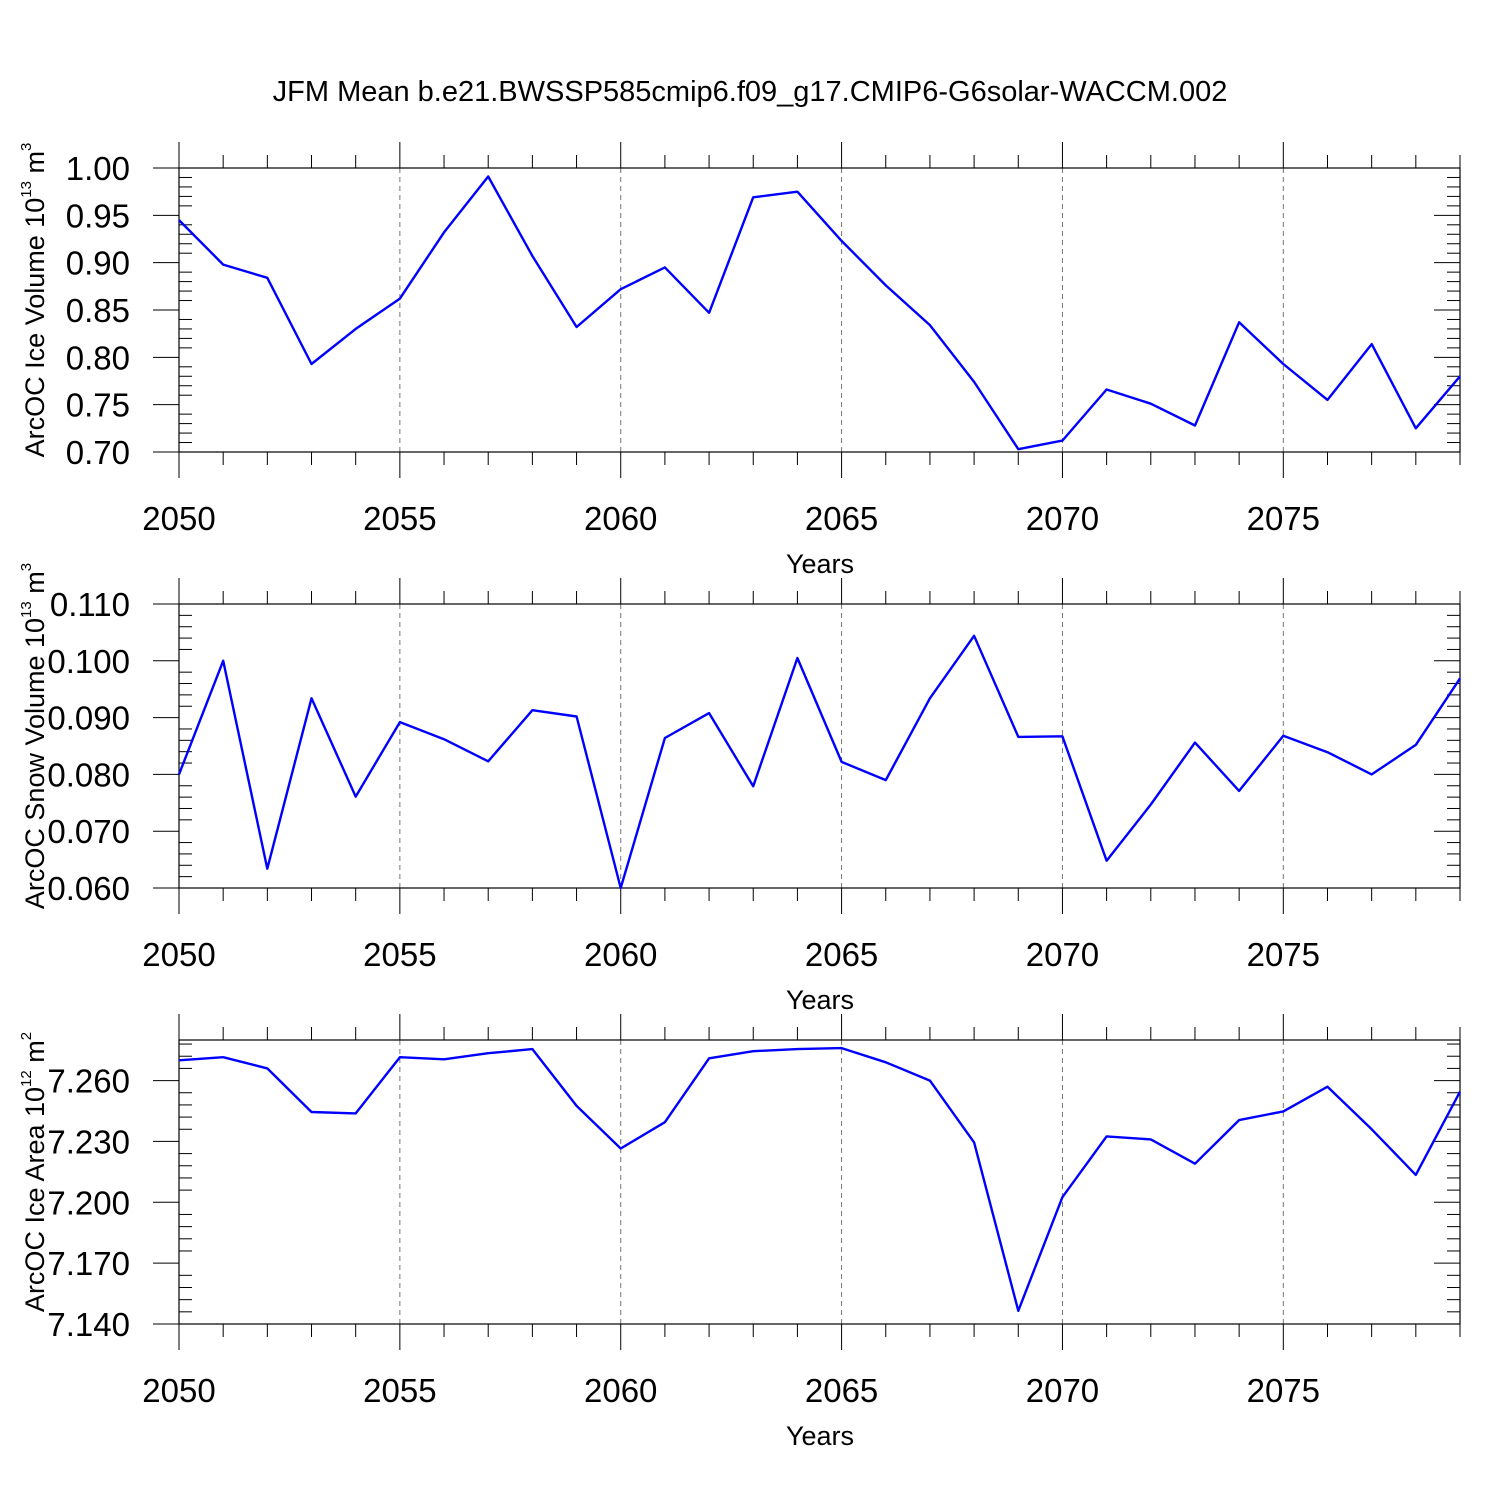 This screenshot has height=1500, width=1500. What do you see at coordinates (98, 310) in the screenshot?
I see `y-tick-label: 0.85` at bounding box center [98, 310].